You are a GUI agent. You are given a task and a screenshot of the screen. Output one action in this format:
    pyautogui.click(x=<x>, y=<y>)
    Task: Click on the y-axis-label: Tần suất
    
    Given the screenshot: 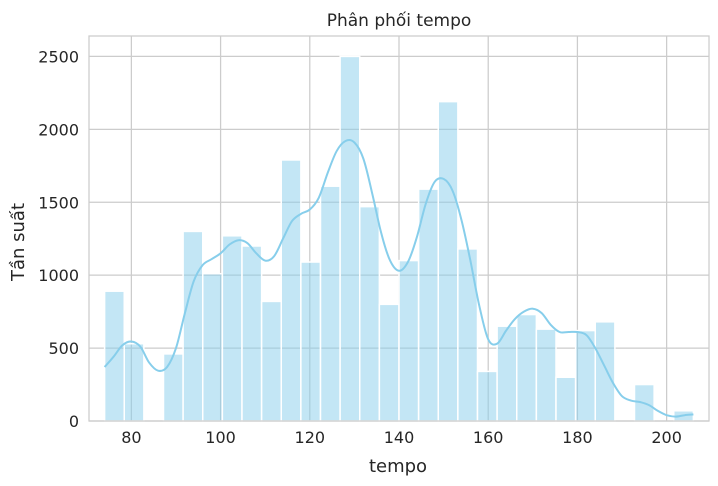 What is the action you would take?
    pyautogui.click(x=18, y=242)
    